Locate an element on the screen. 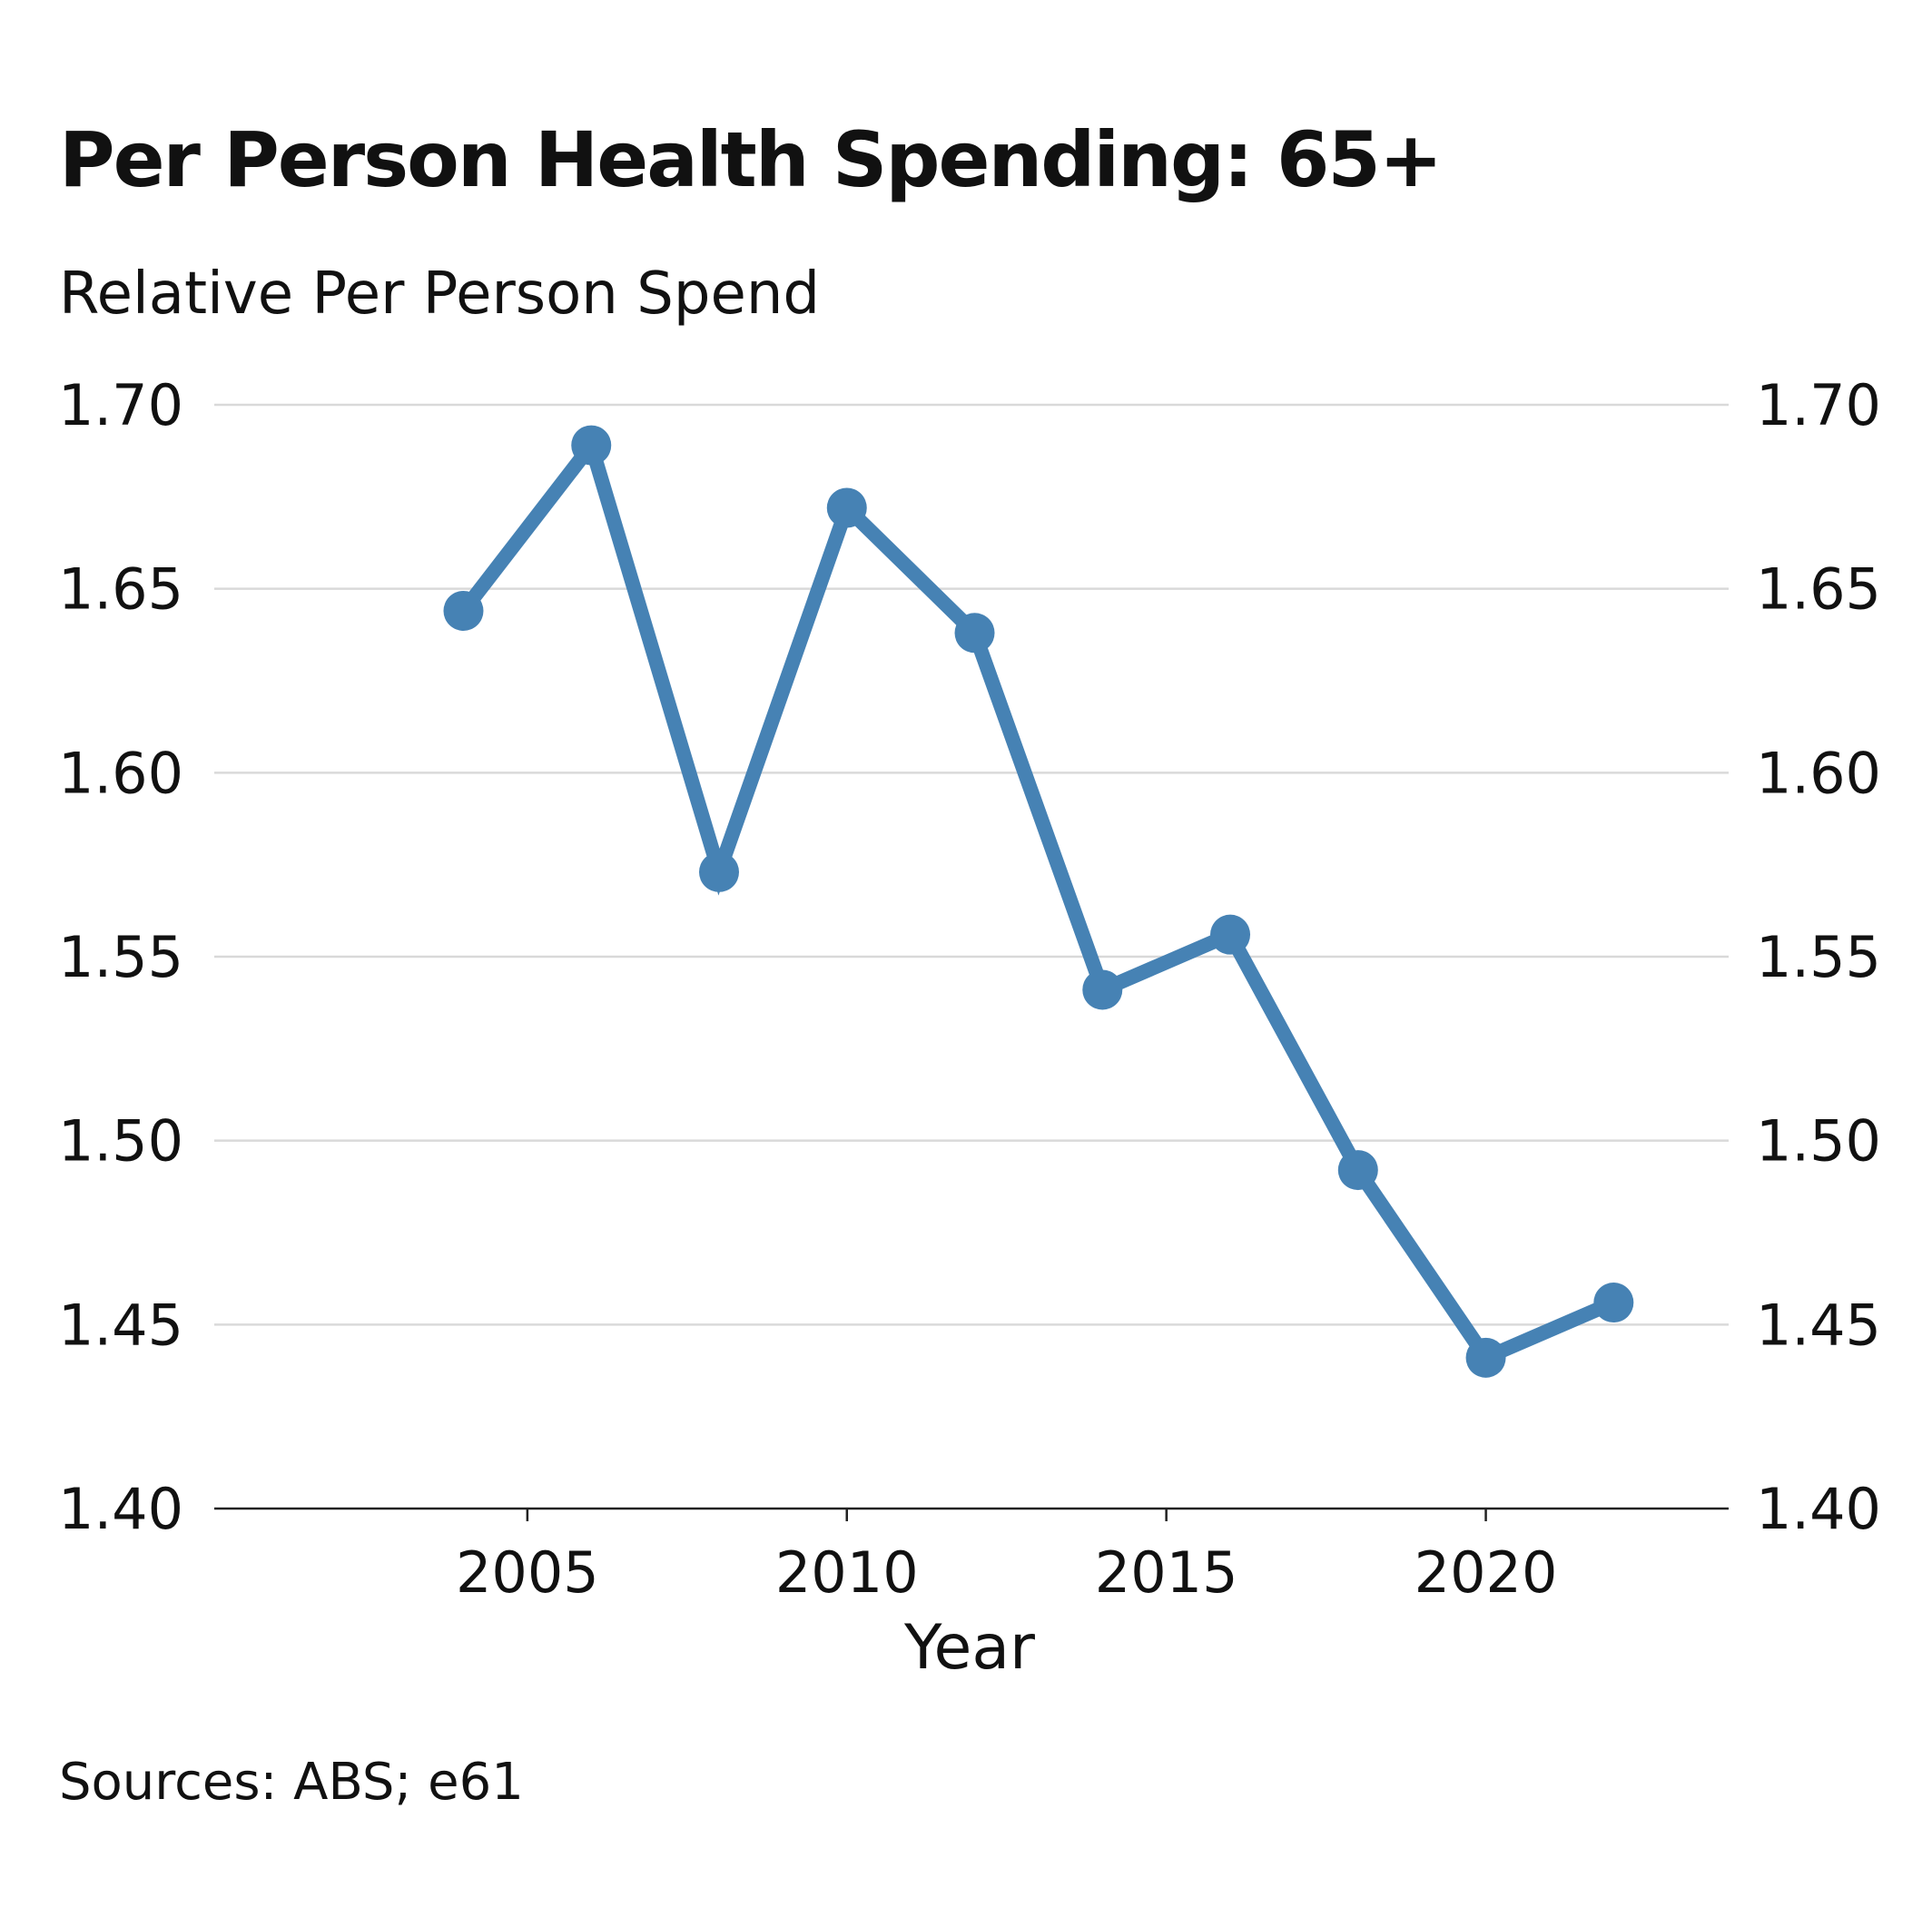 The image size is (1932, 1917). chart-subtitle: Relative Per Person Spend is located at coordinates (439, 294).